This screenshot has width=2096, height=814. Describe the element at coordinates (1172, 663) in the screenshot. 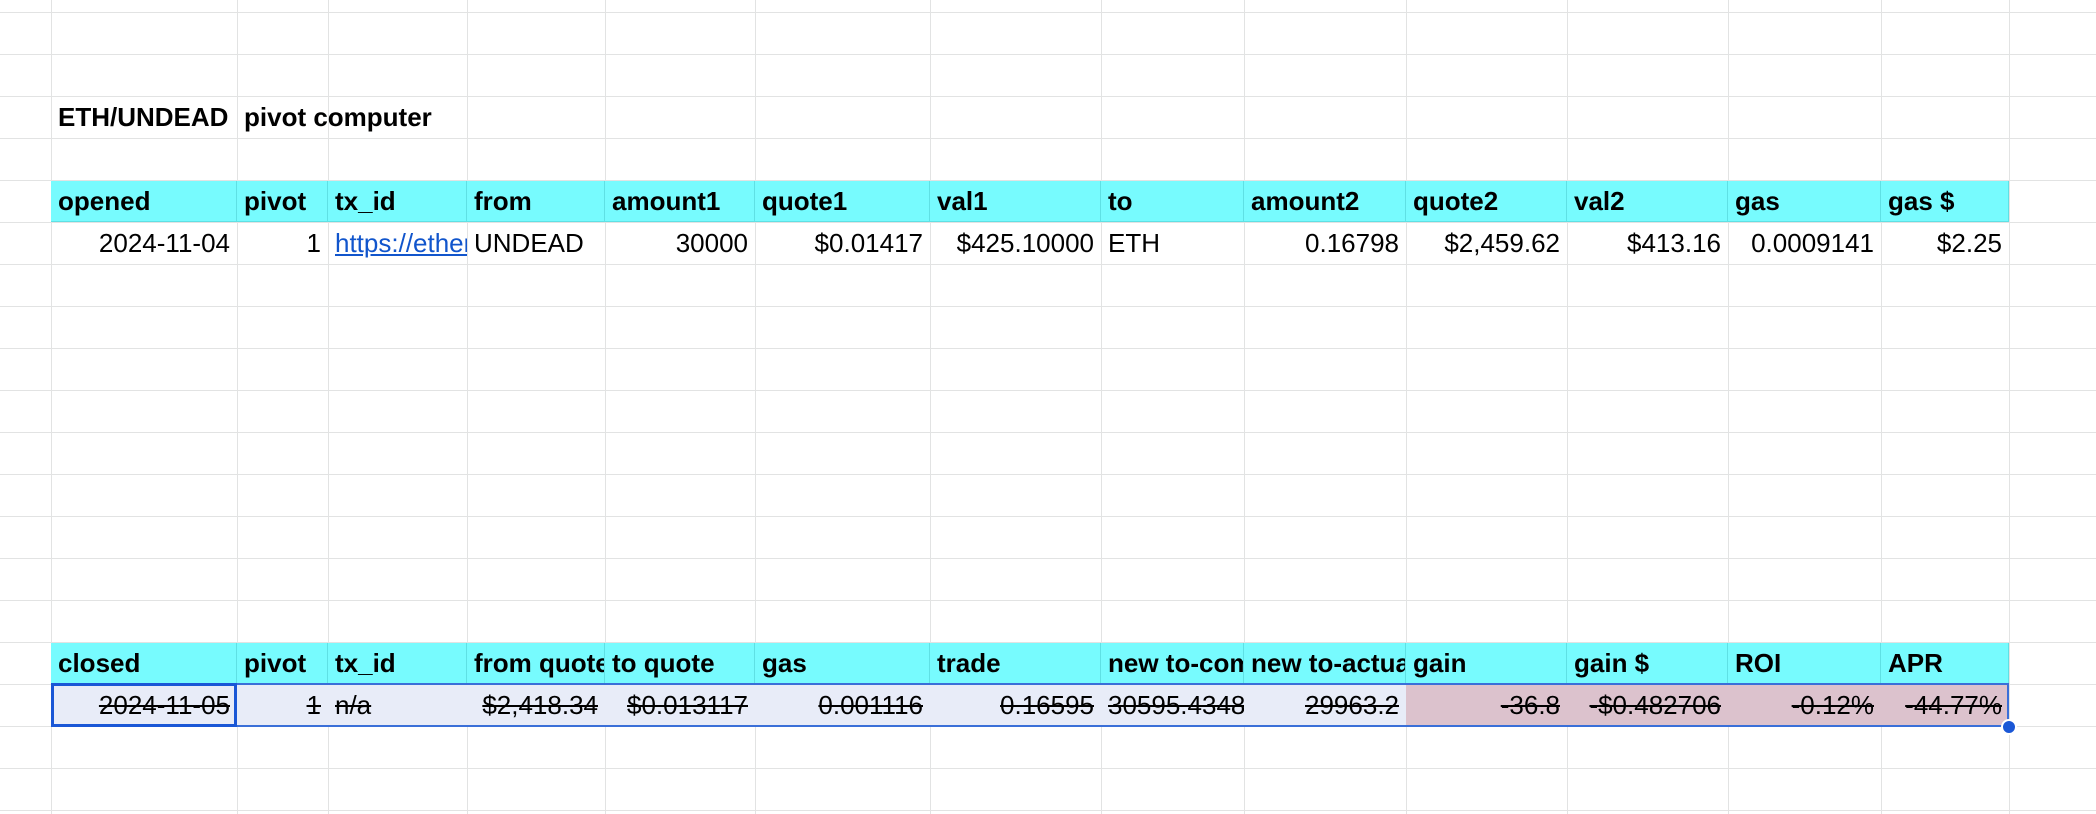

I see `header-new-to-computed: new to-computed` at that location.